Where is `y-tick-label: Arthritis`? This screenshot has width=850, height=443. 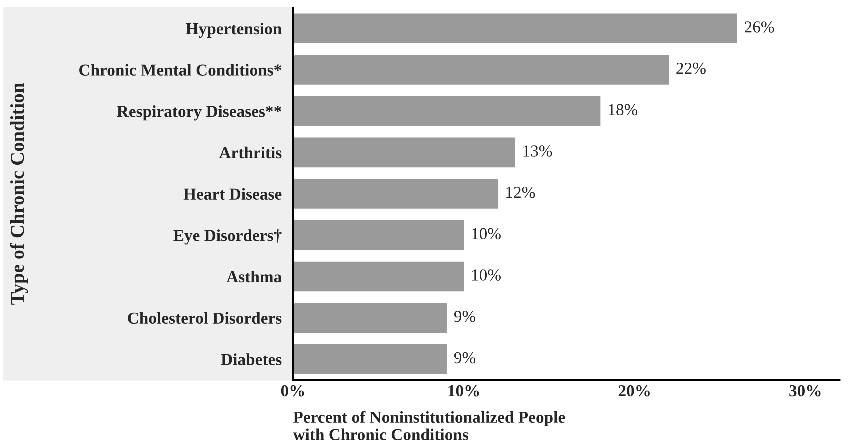
y-tick-label: Arthritis is located at coordinates (250, 152).